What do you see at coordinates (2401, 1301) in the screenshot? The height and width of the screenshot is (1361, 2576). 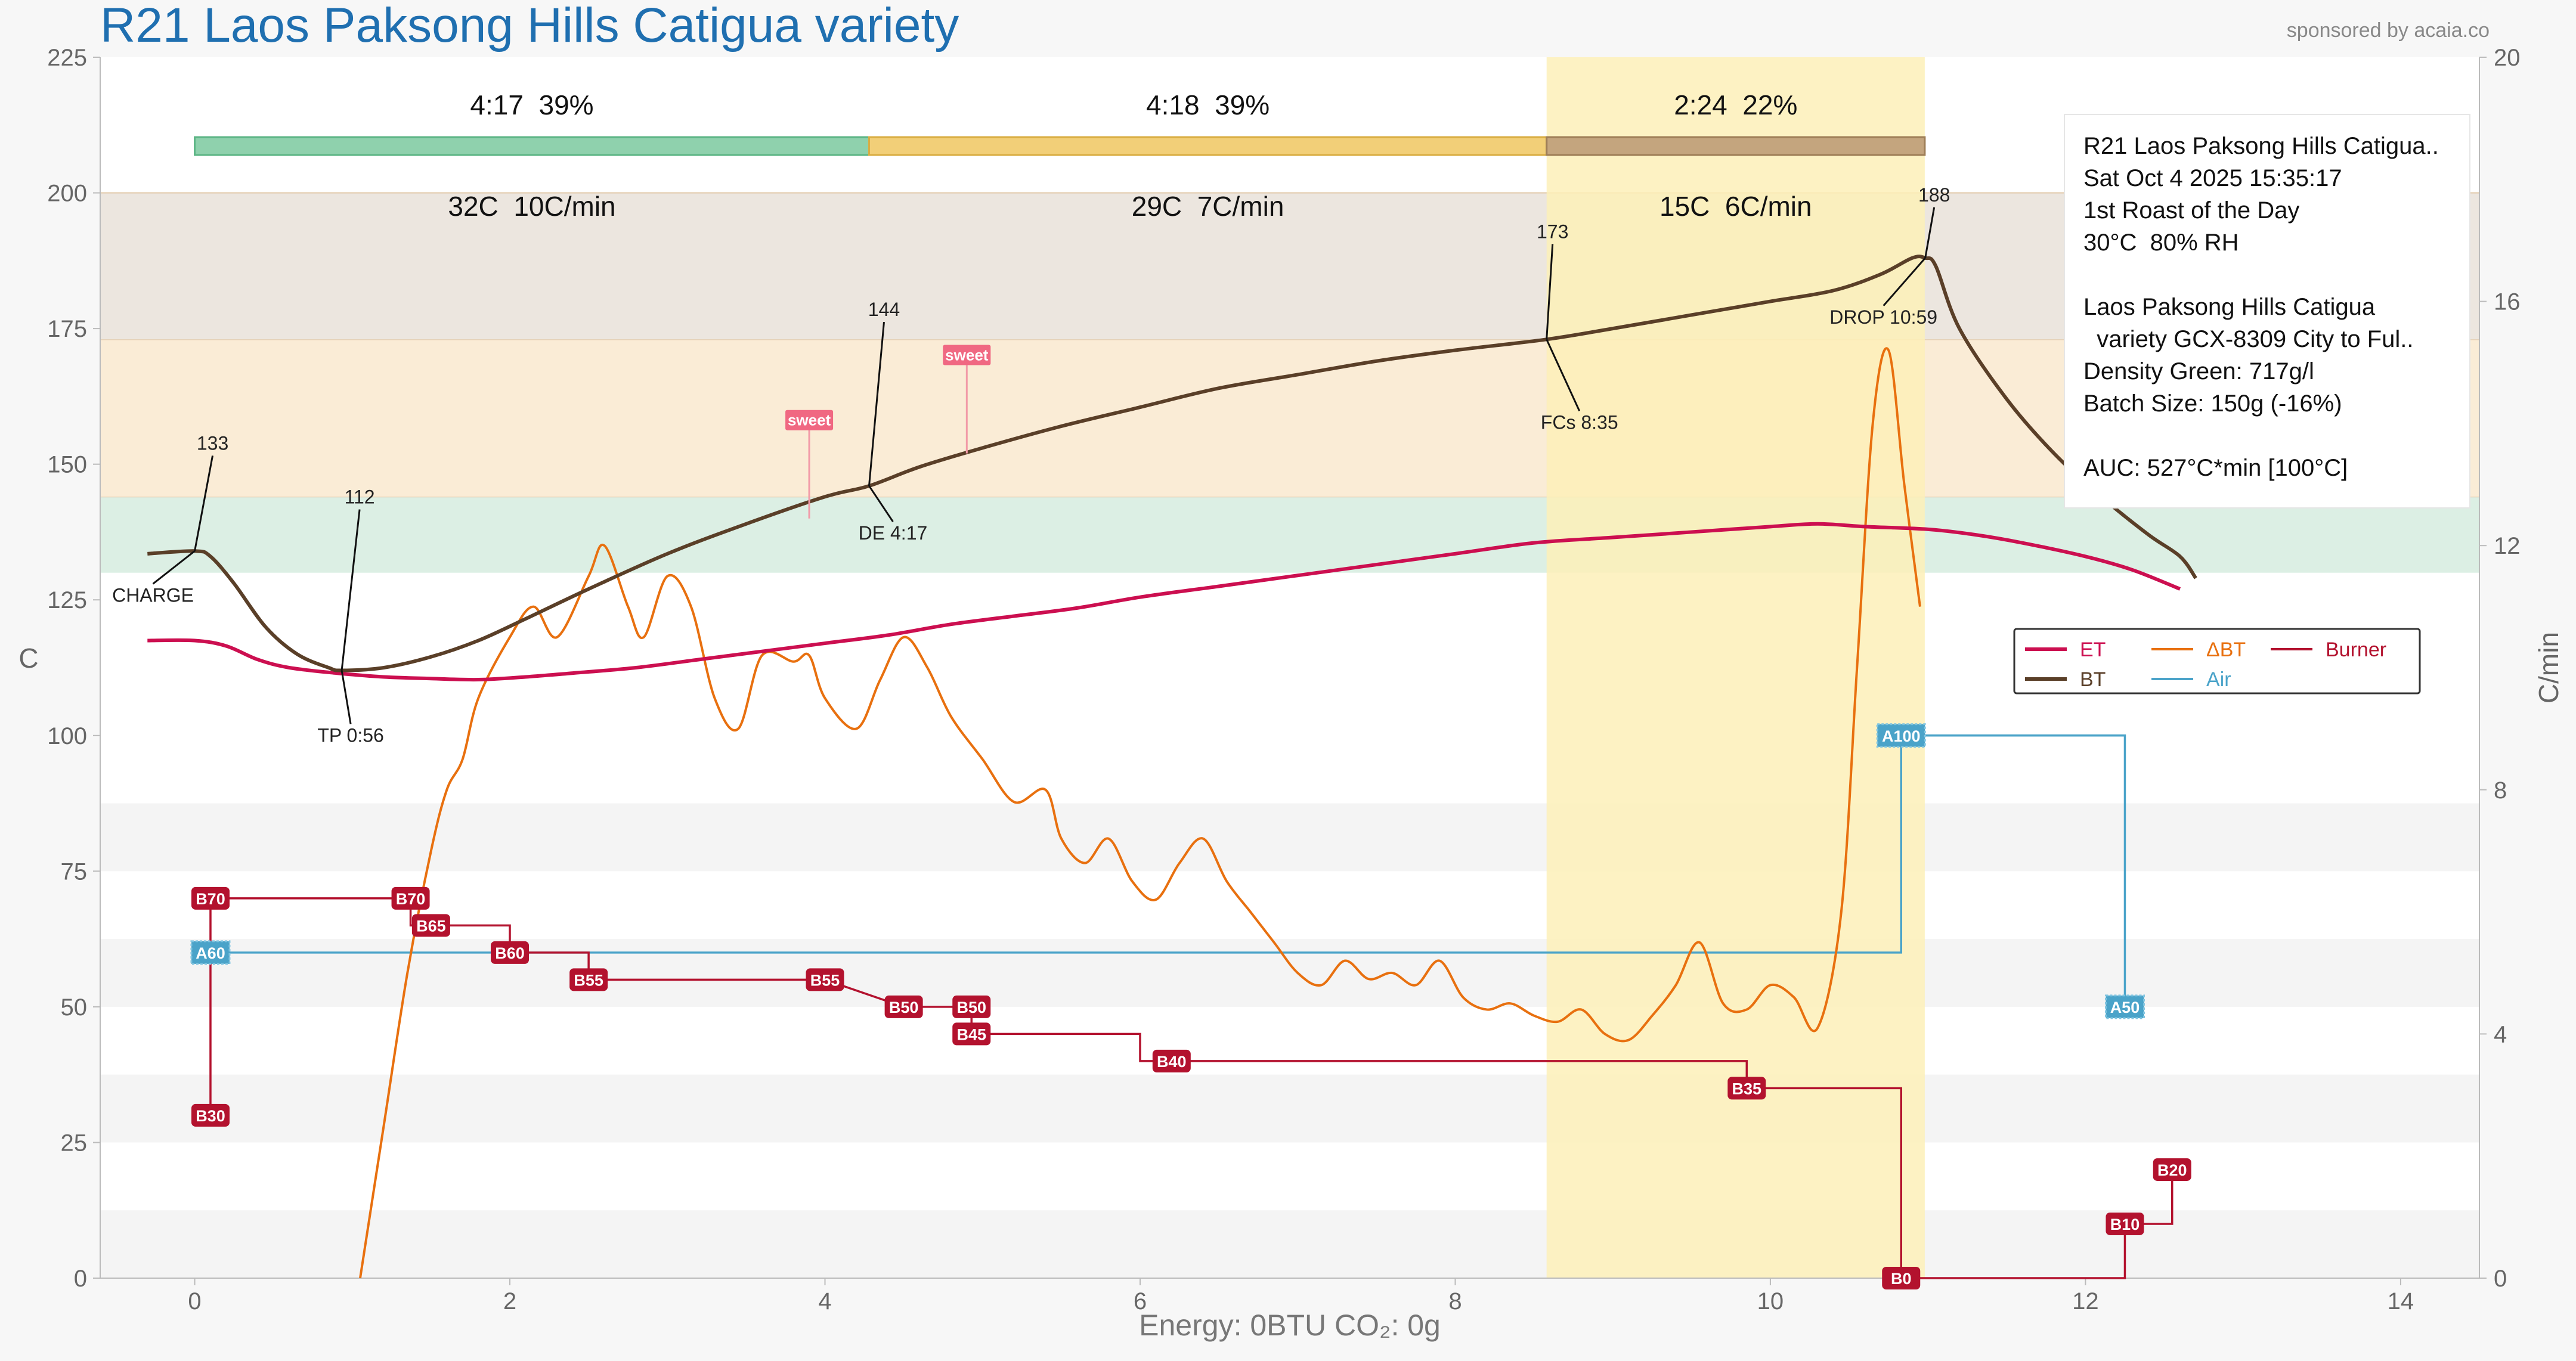 I see `x-tick-label: 14` at bounding box center [2401, 1301].